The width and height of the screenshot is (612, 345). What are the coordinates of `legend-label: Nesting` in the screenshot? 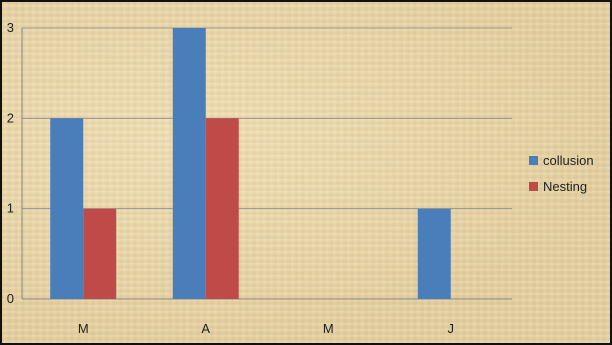 It's located at (565, 186).